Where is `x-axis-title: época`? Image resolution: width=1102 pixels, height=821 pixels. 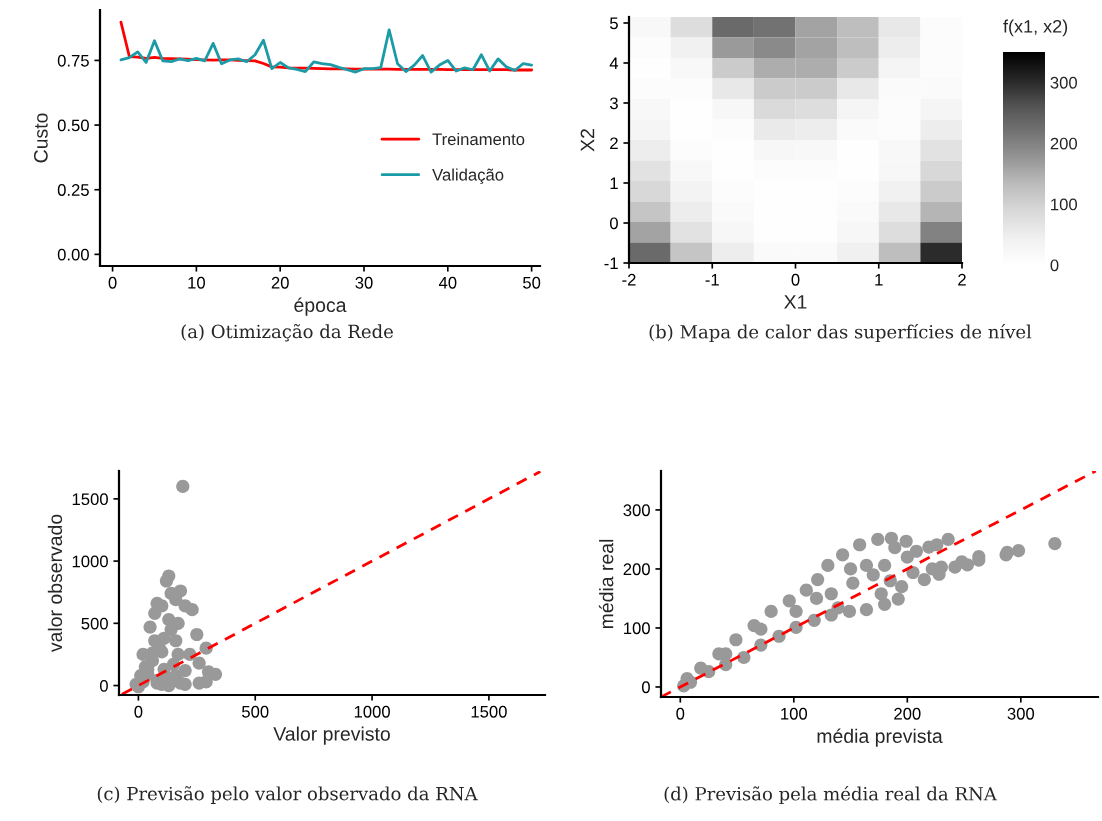
x-axis-title: época is located at coordinates (320, 306).